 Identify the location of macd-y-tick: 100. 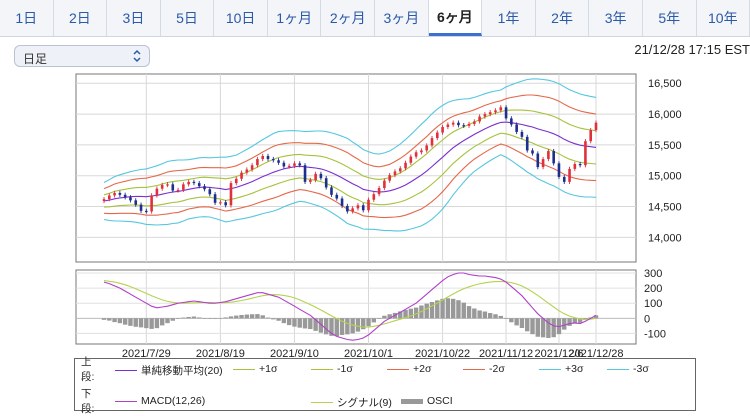
(653, 304).